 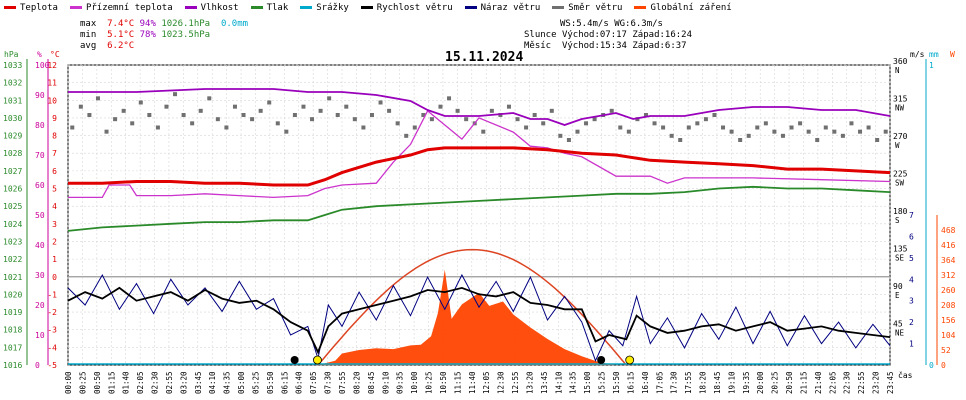 What do you see at coordinates (52, 312) in the screenshot?
I see `temp-tick: -2` at bounding box center [52, 312].